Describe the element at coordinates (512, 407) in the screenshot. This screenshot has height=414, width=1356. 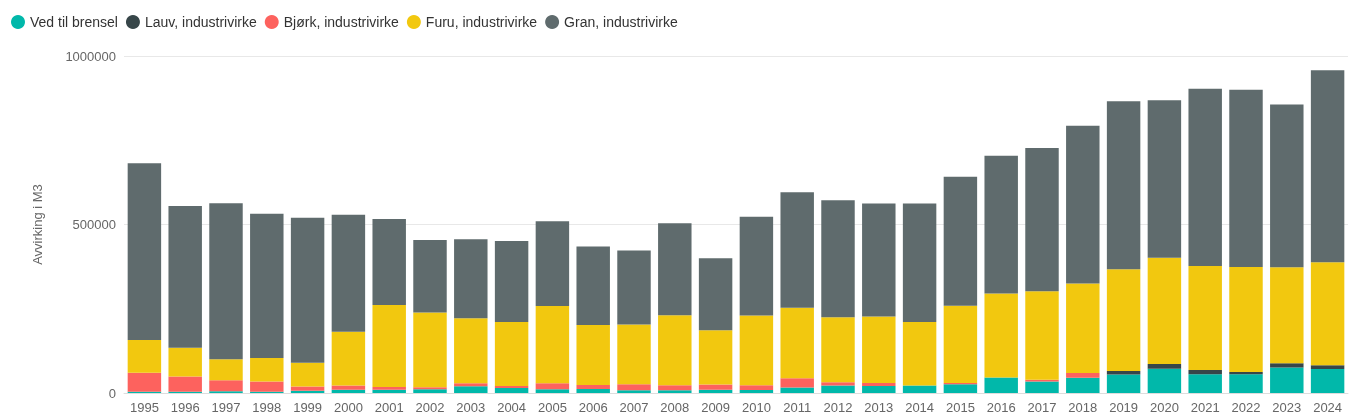
I see `x-tick-label: 2004` at that location.